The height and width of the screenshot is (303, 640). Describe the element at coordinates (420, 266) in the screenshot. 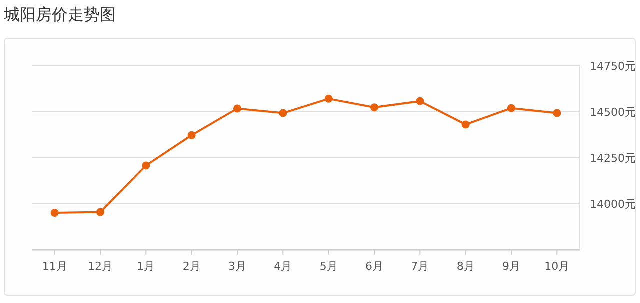

I see `x-tick-label: 7月` at that location.